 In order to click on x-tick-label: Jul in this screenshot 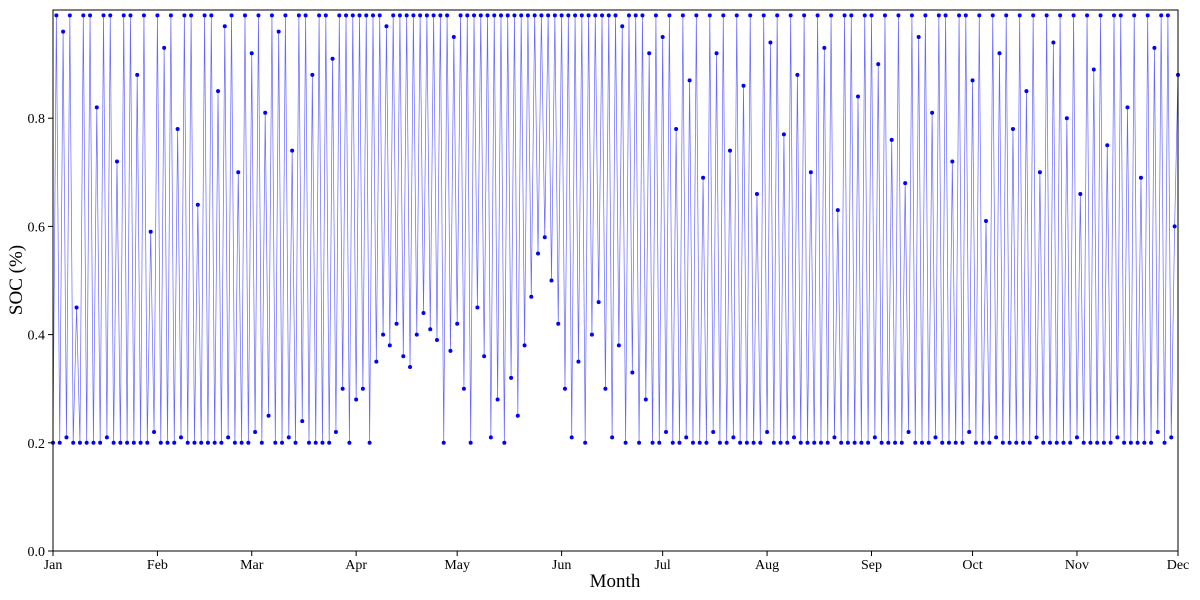, I will do `click(662, 565)`.